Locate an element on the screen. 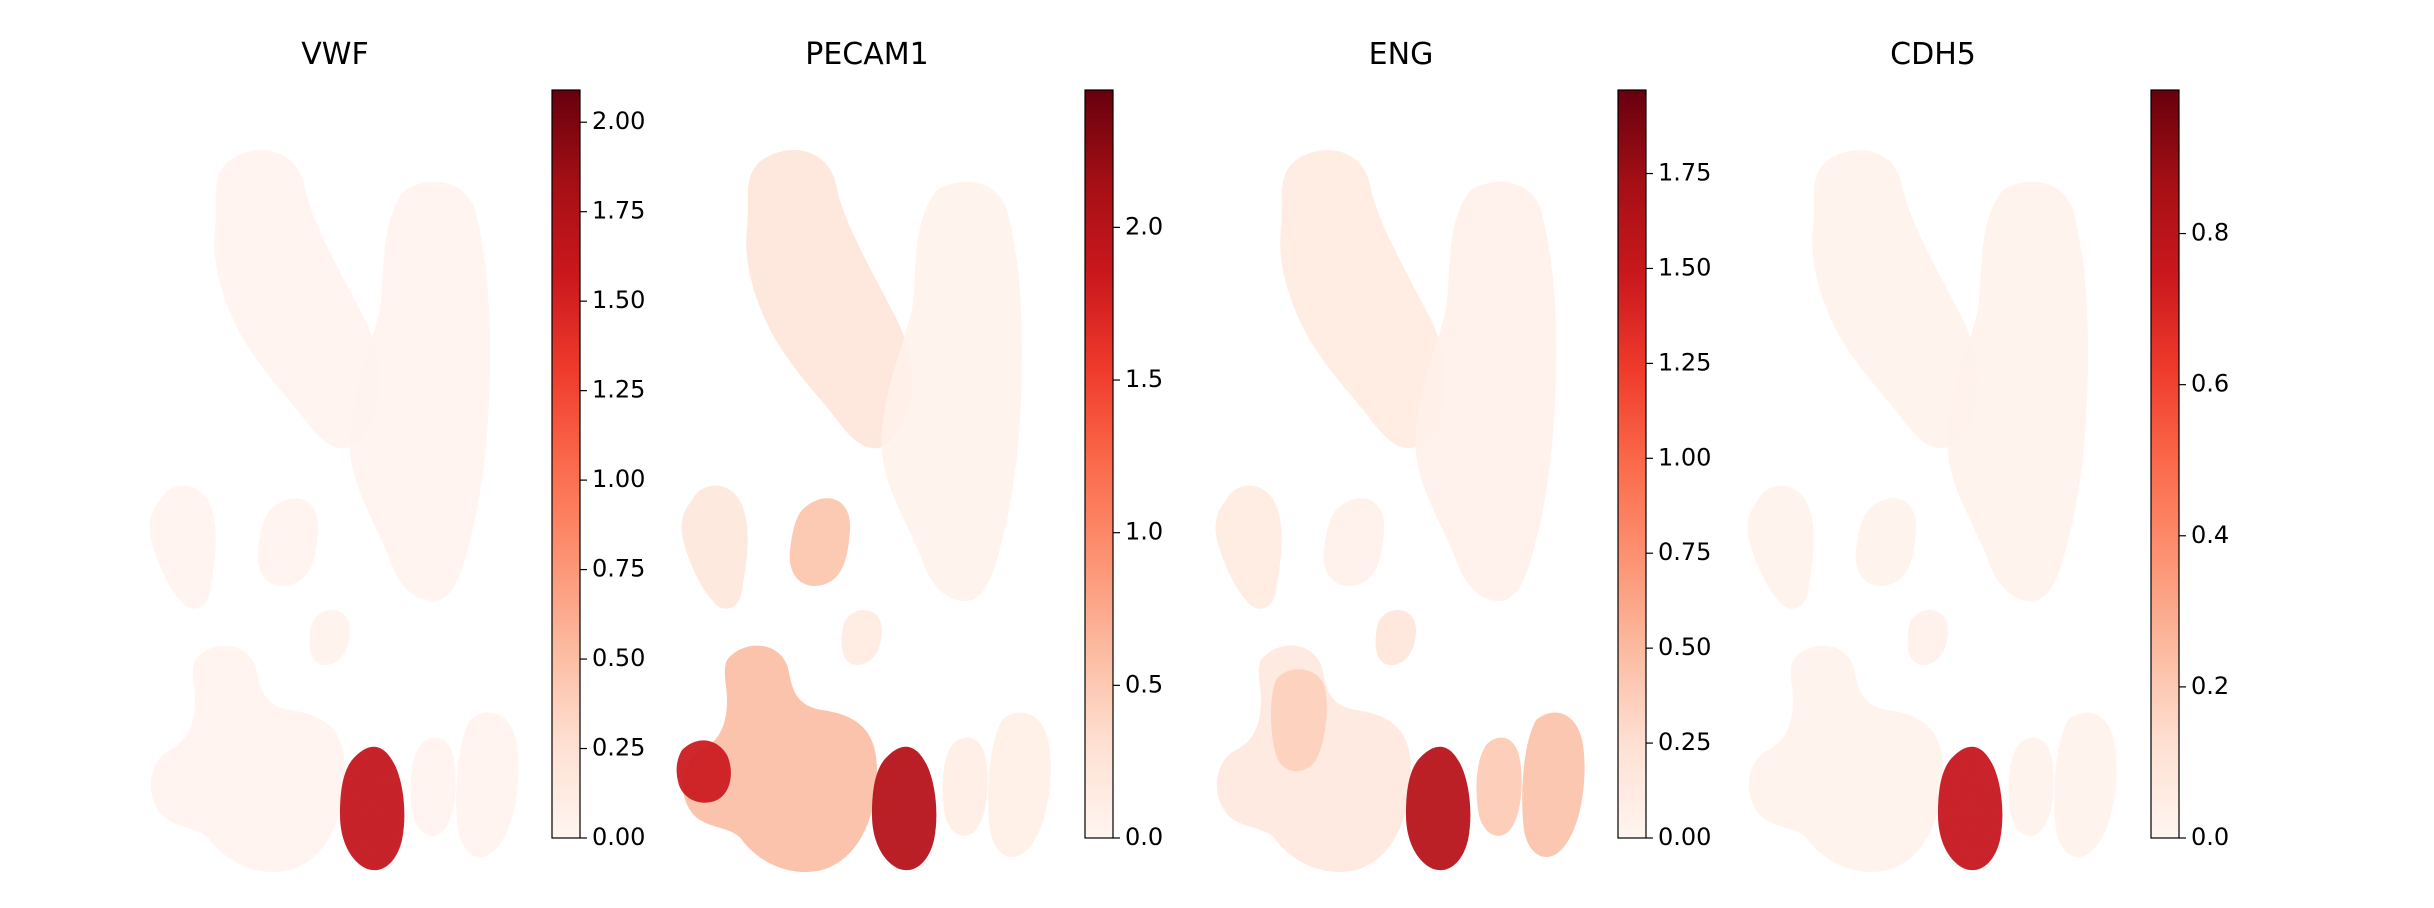  colorbar-tick-label: 0.8 is located at coordinates (2210, 233).